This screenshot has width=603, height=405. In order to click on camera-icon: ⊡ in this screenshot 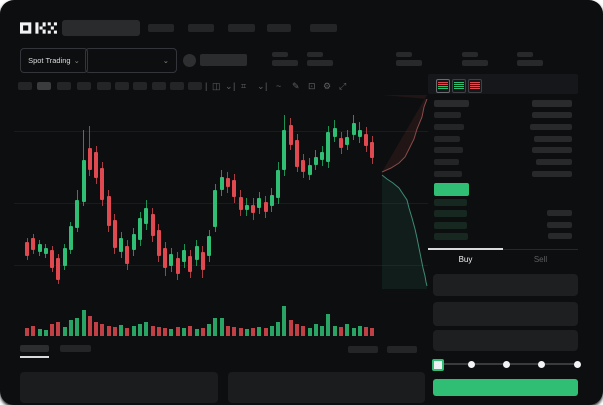, I will do `click(312, 86)`.